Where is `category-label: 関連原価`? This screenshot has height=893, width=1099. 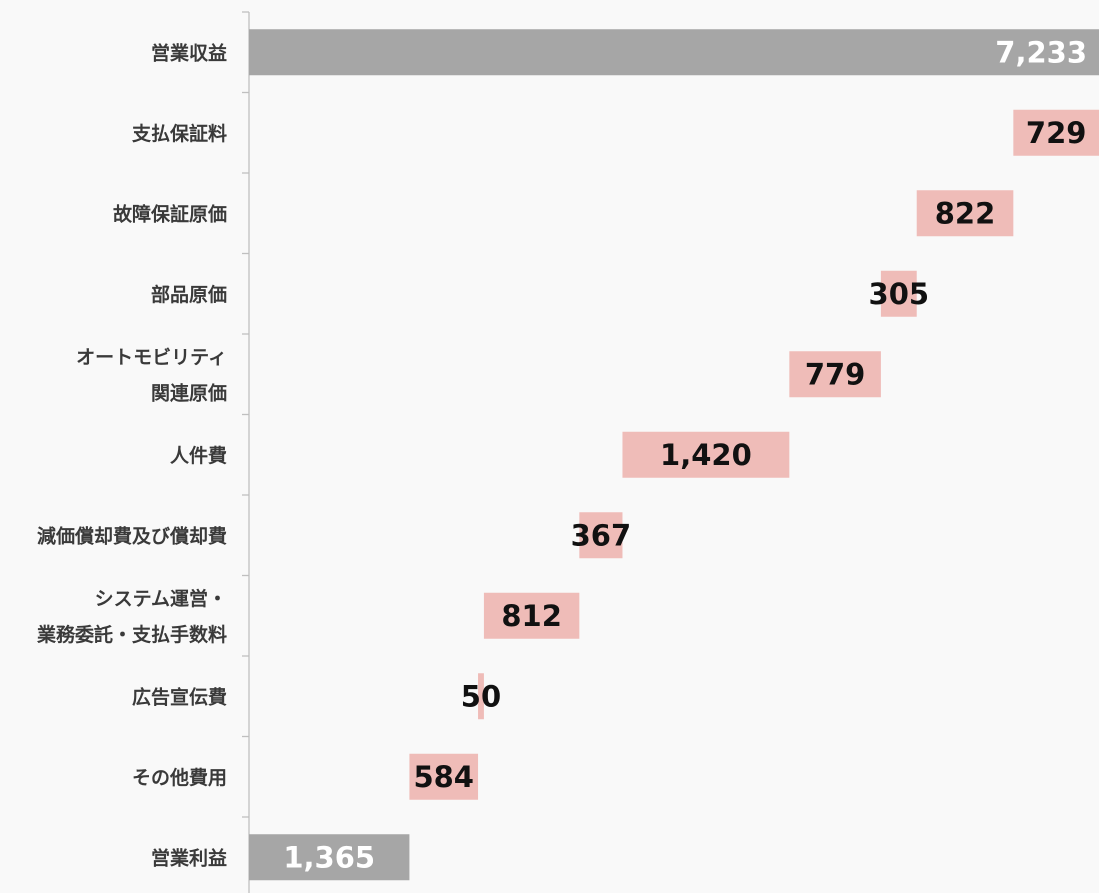 category-label: 関連原価 is located at coordinates (189, 392).